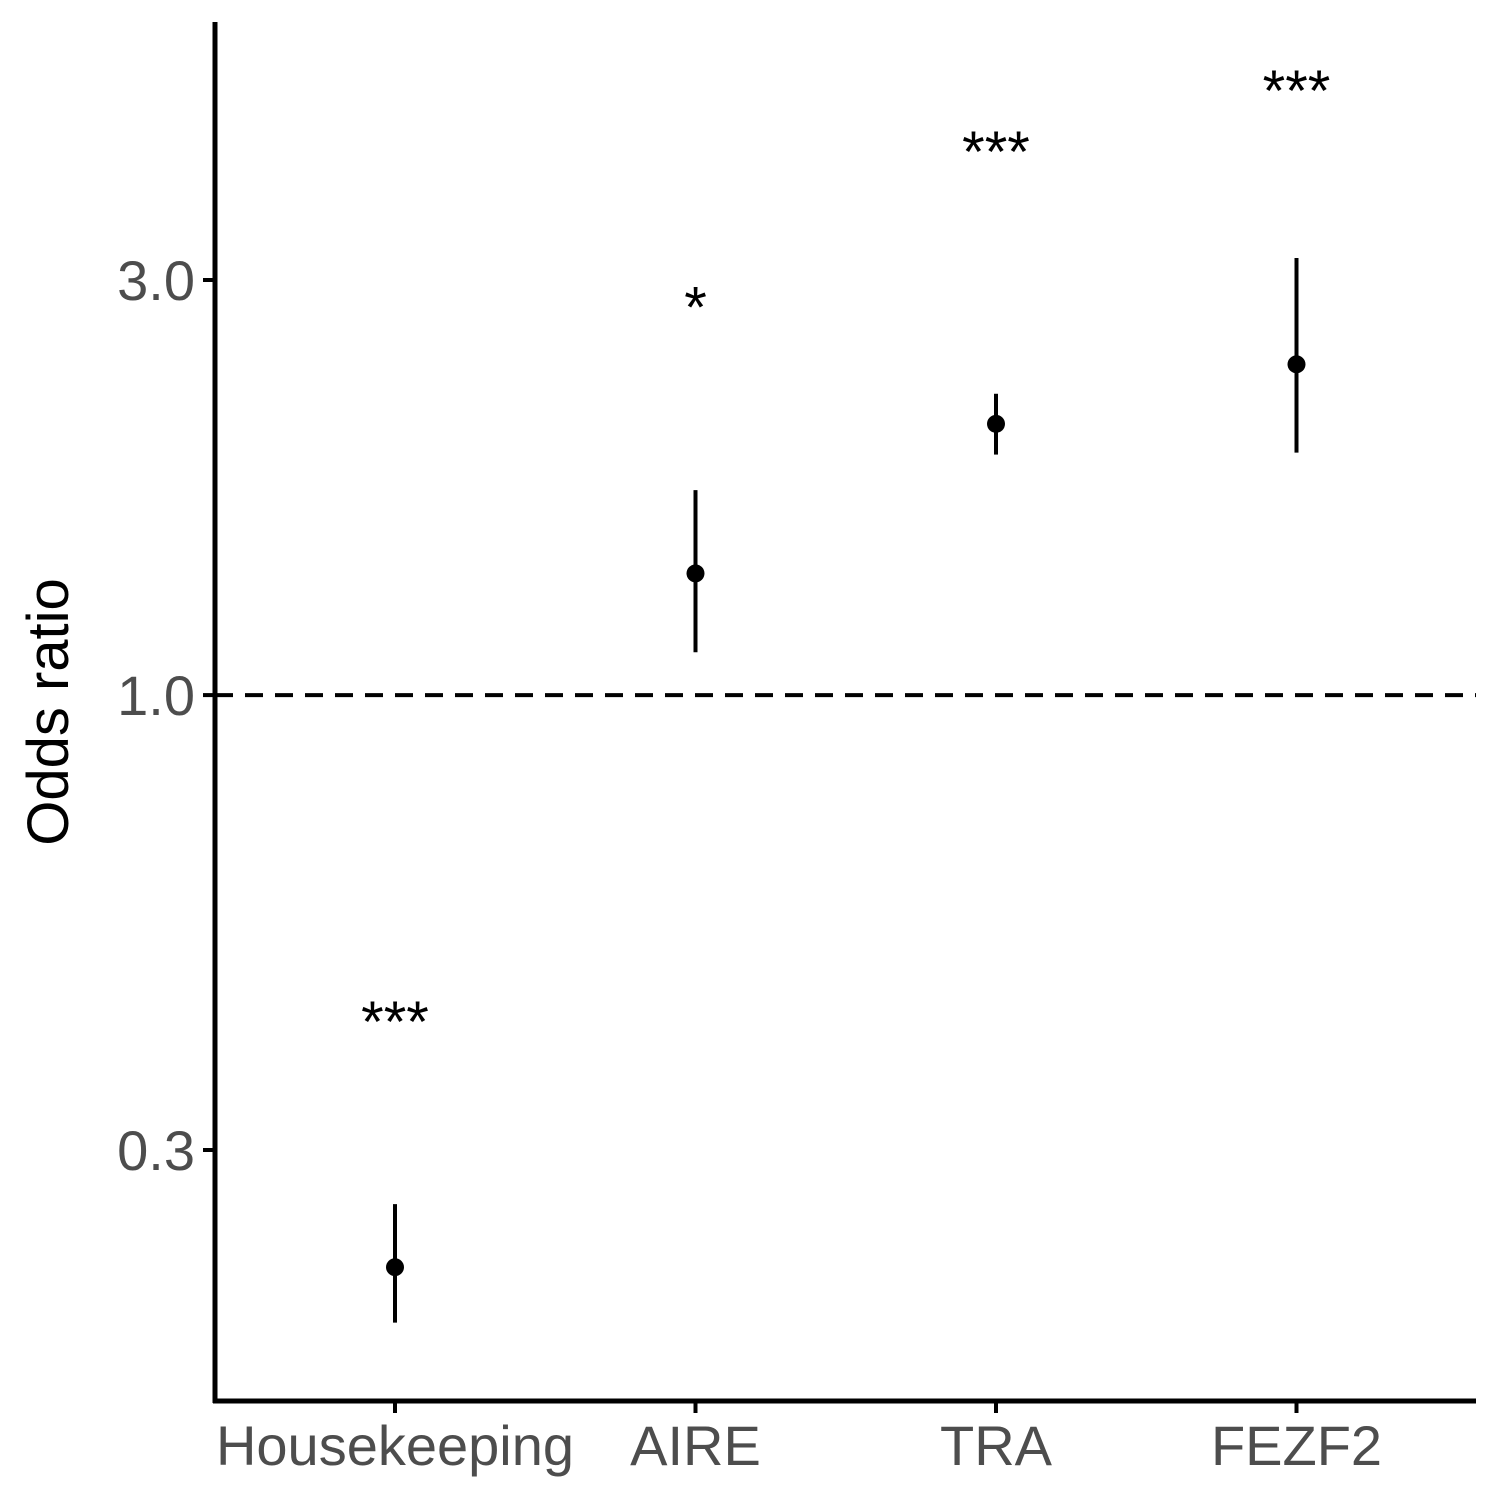 The height and width of the screenshot is (1500, 1500). What do you see at coordinates (996, 423) in the screenshot?
I see `point-tra` at bounding box center [996, 423].